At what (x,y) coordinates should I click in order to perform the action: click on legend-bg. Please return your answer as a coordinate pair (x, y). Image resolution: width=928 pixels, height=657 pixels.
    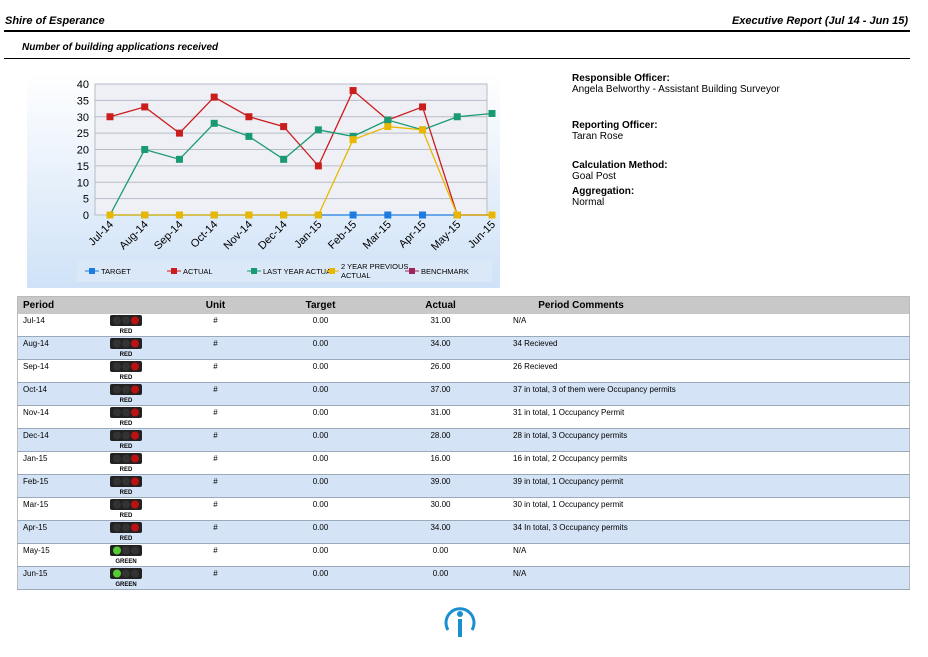
    Looking at the image, I should click on (284, 271).